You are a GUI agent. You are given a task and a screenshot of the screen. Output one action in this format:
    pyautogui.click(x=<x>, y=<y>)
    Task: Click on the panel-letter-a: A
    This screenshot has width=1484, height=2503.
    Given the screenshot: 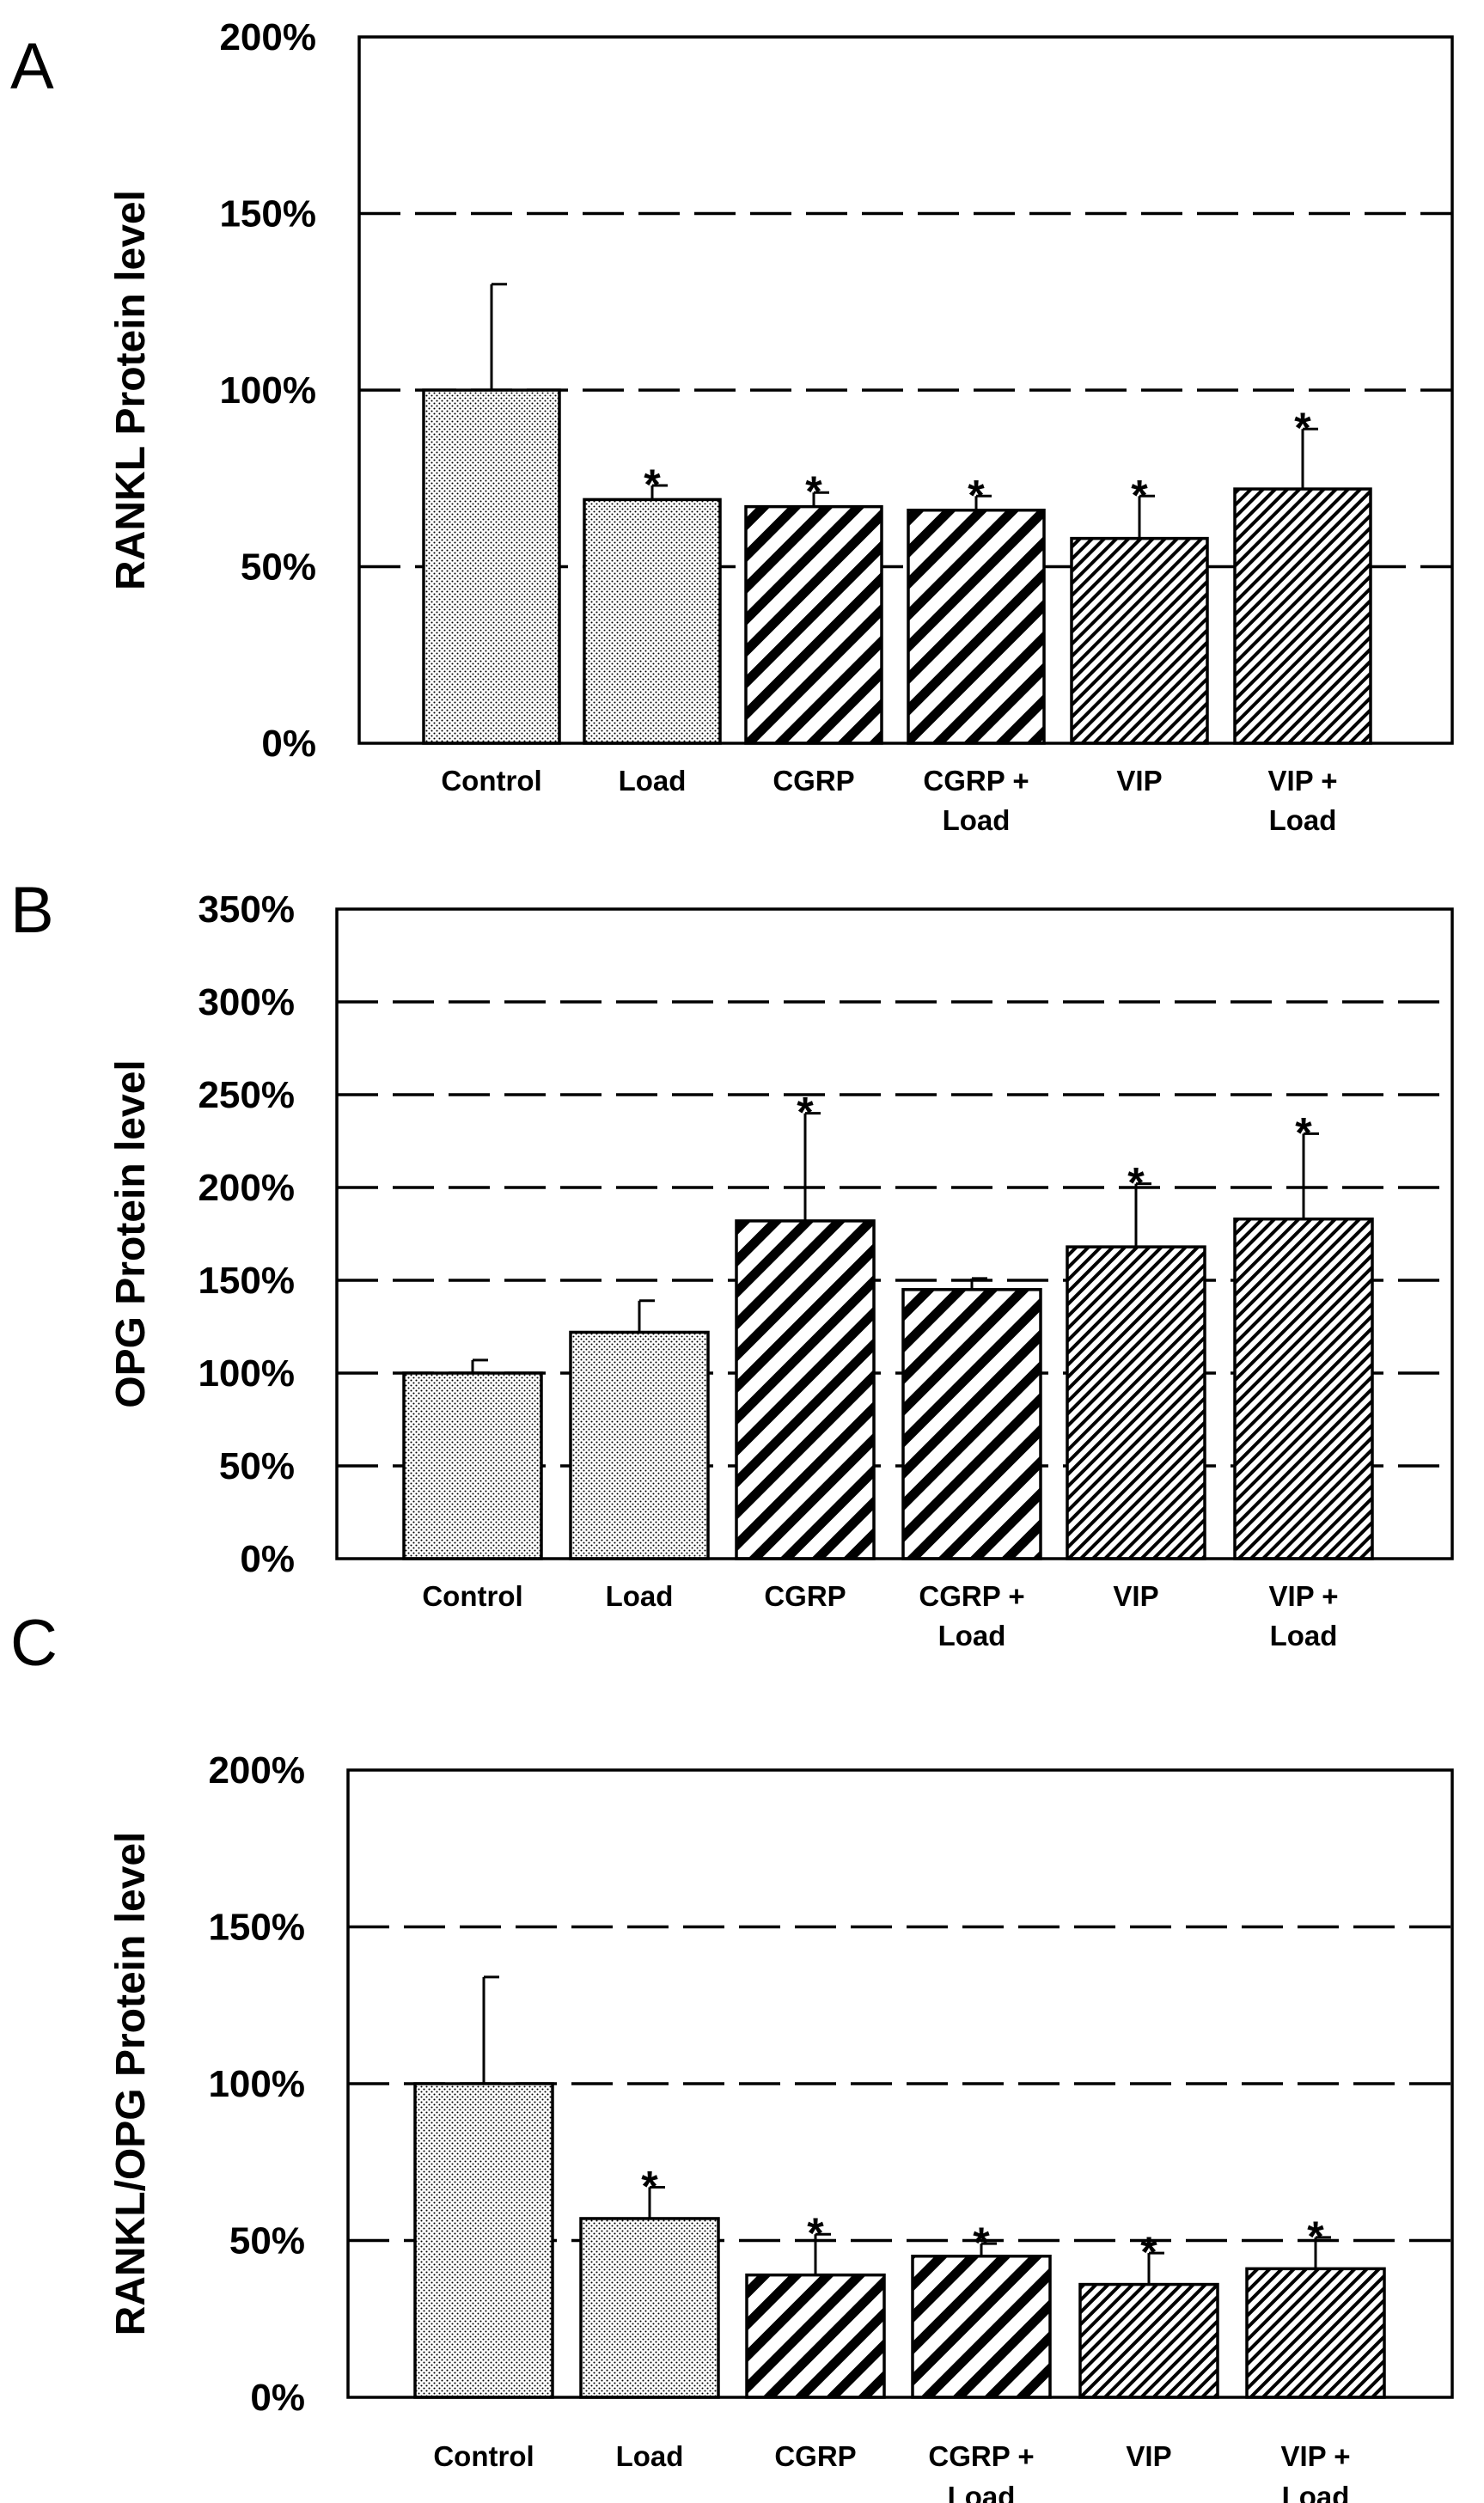 What is the action you would take?
    pyautogui.click(x=32, y=66)
    